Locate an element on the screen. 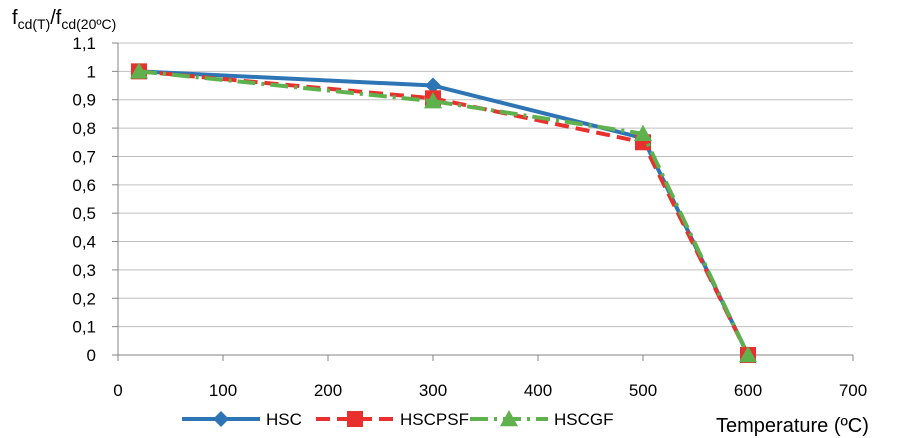  x-tick-label: 700 is located at coordinates (853, 390).